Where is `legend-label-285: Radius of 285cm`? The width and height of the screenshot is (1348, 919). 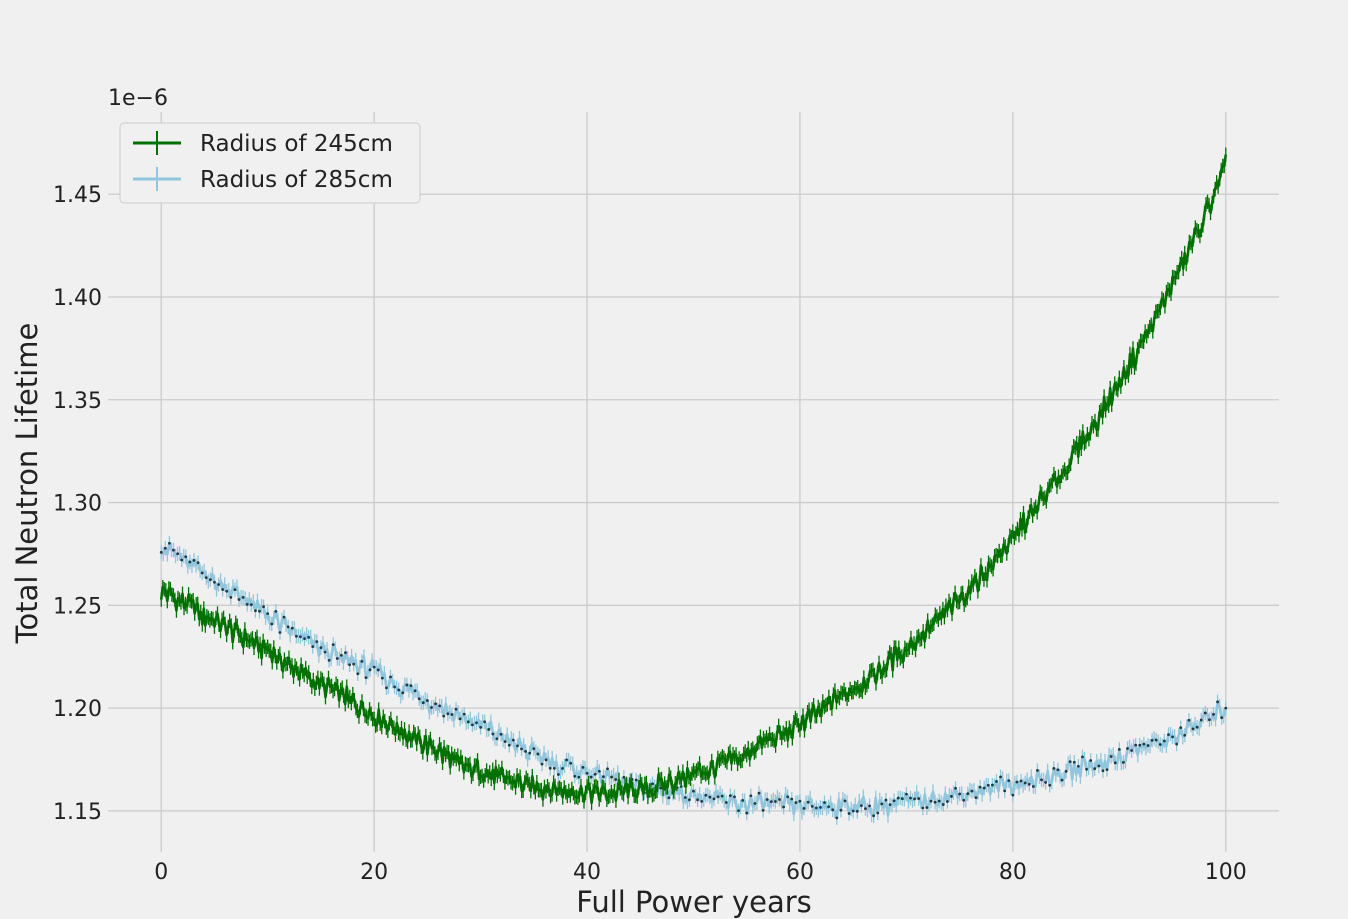
legend-label-285: Radius of 285cm is located at coordinates (296, 180).